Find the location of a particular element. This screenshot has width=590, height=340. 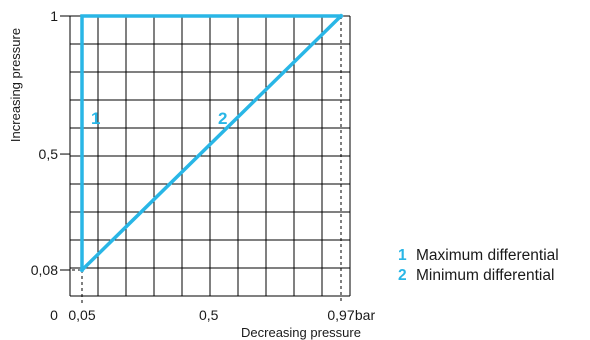

legend-label: Minimum differential is located at coordinates (485, 275).